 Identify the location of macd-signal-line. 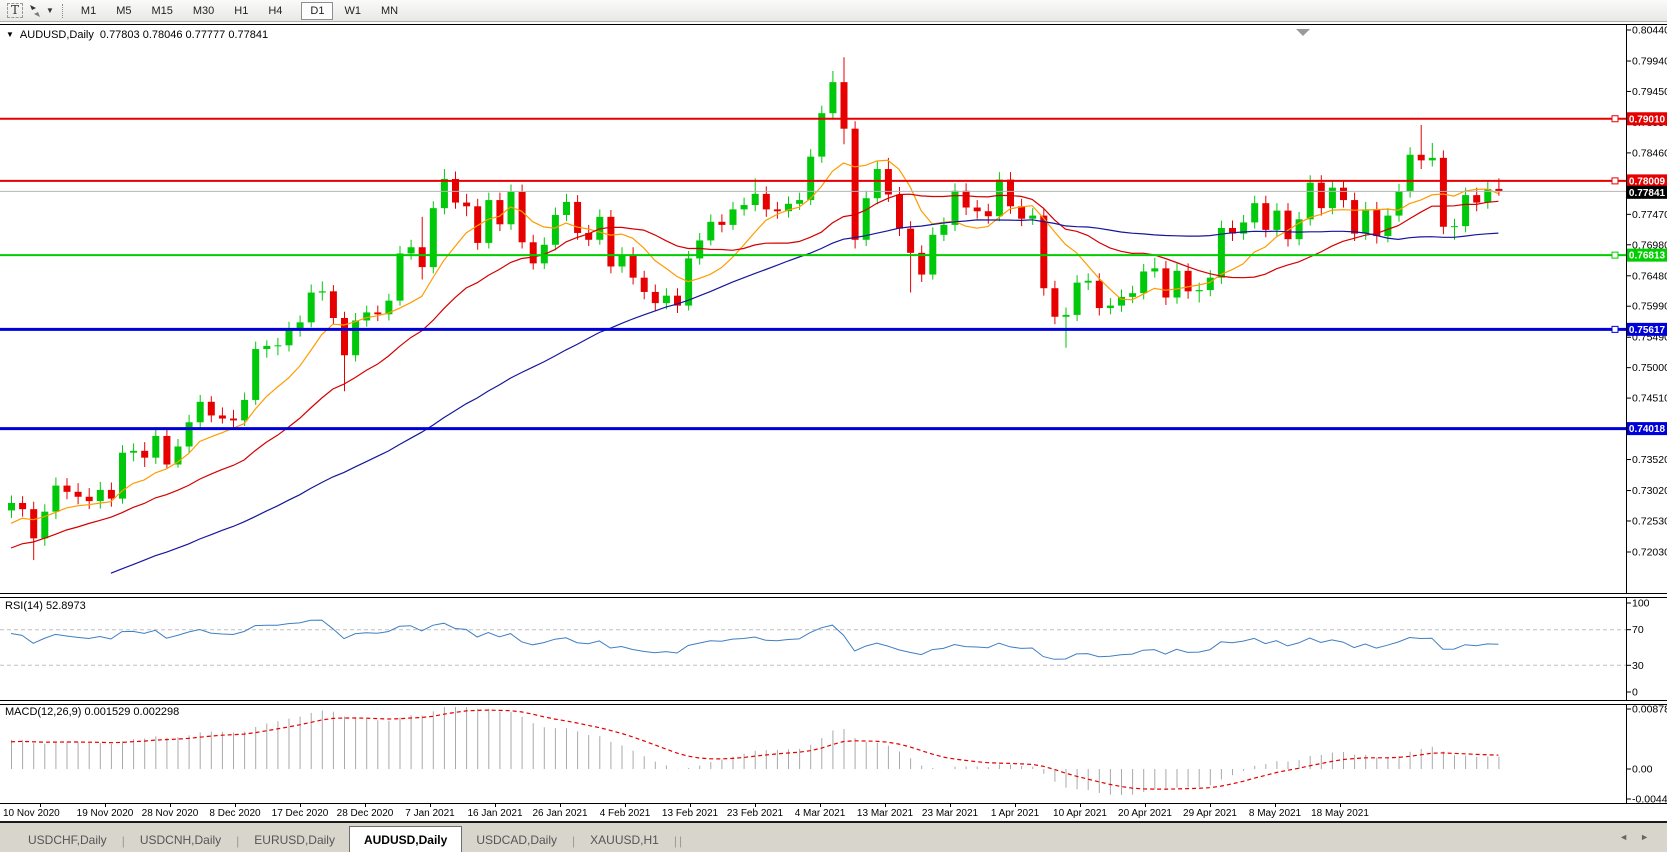
(754, 749).